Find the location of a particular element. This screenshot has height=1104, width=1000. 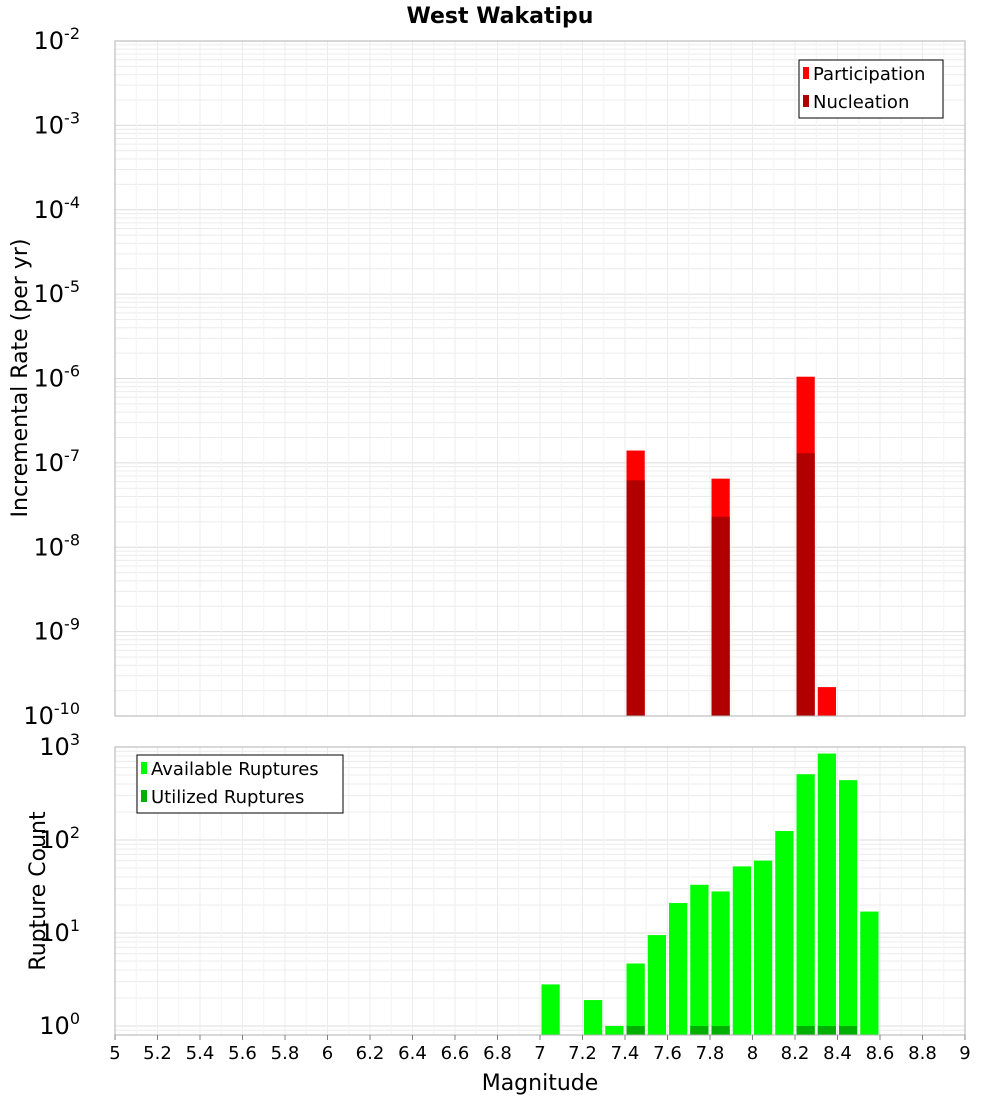

y-axis-label: Rupture Count is located at coordinates (38, 891).